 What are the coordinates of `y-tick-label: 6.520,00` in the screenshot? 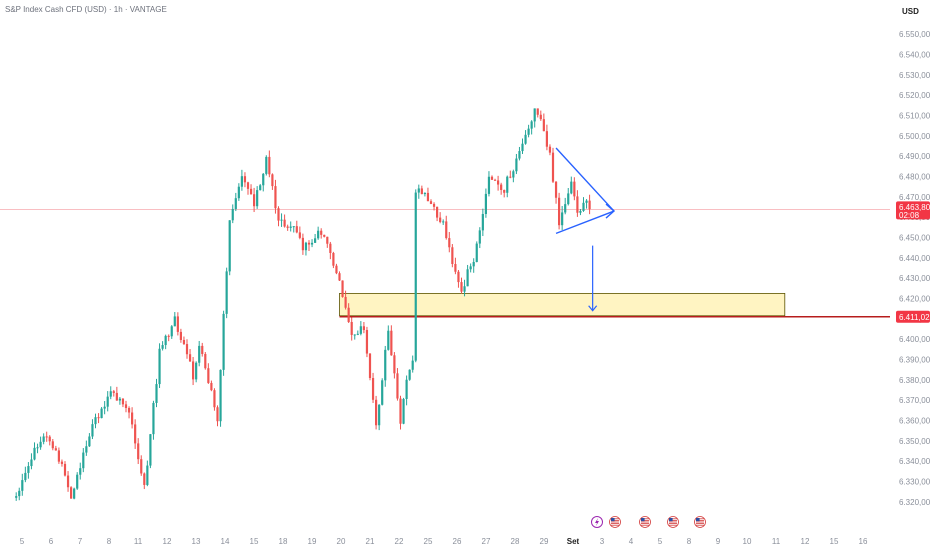 It's located at (915, 95).